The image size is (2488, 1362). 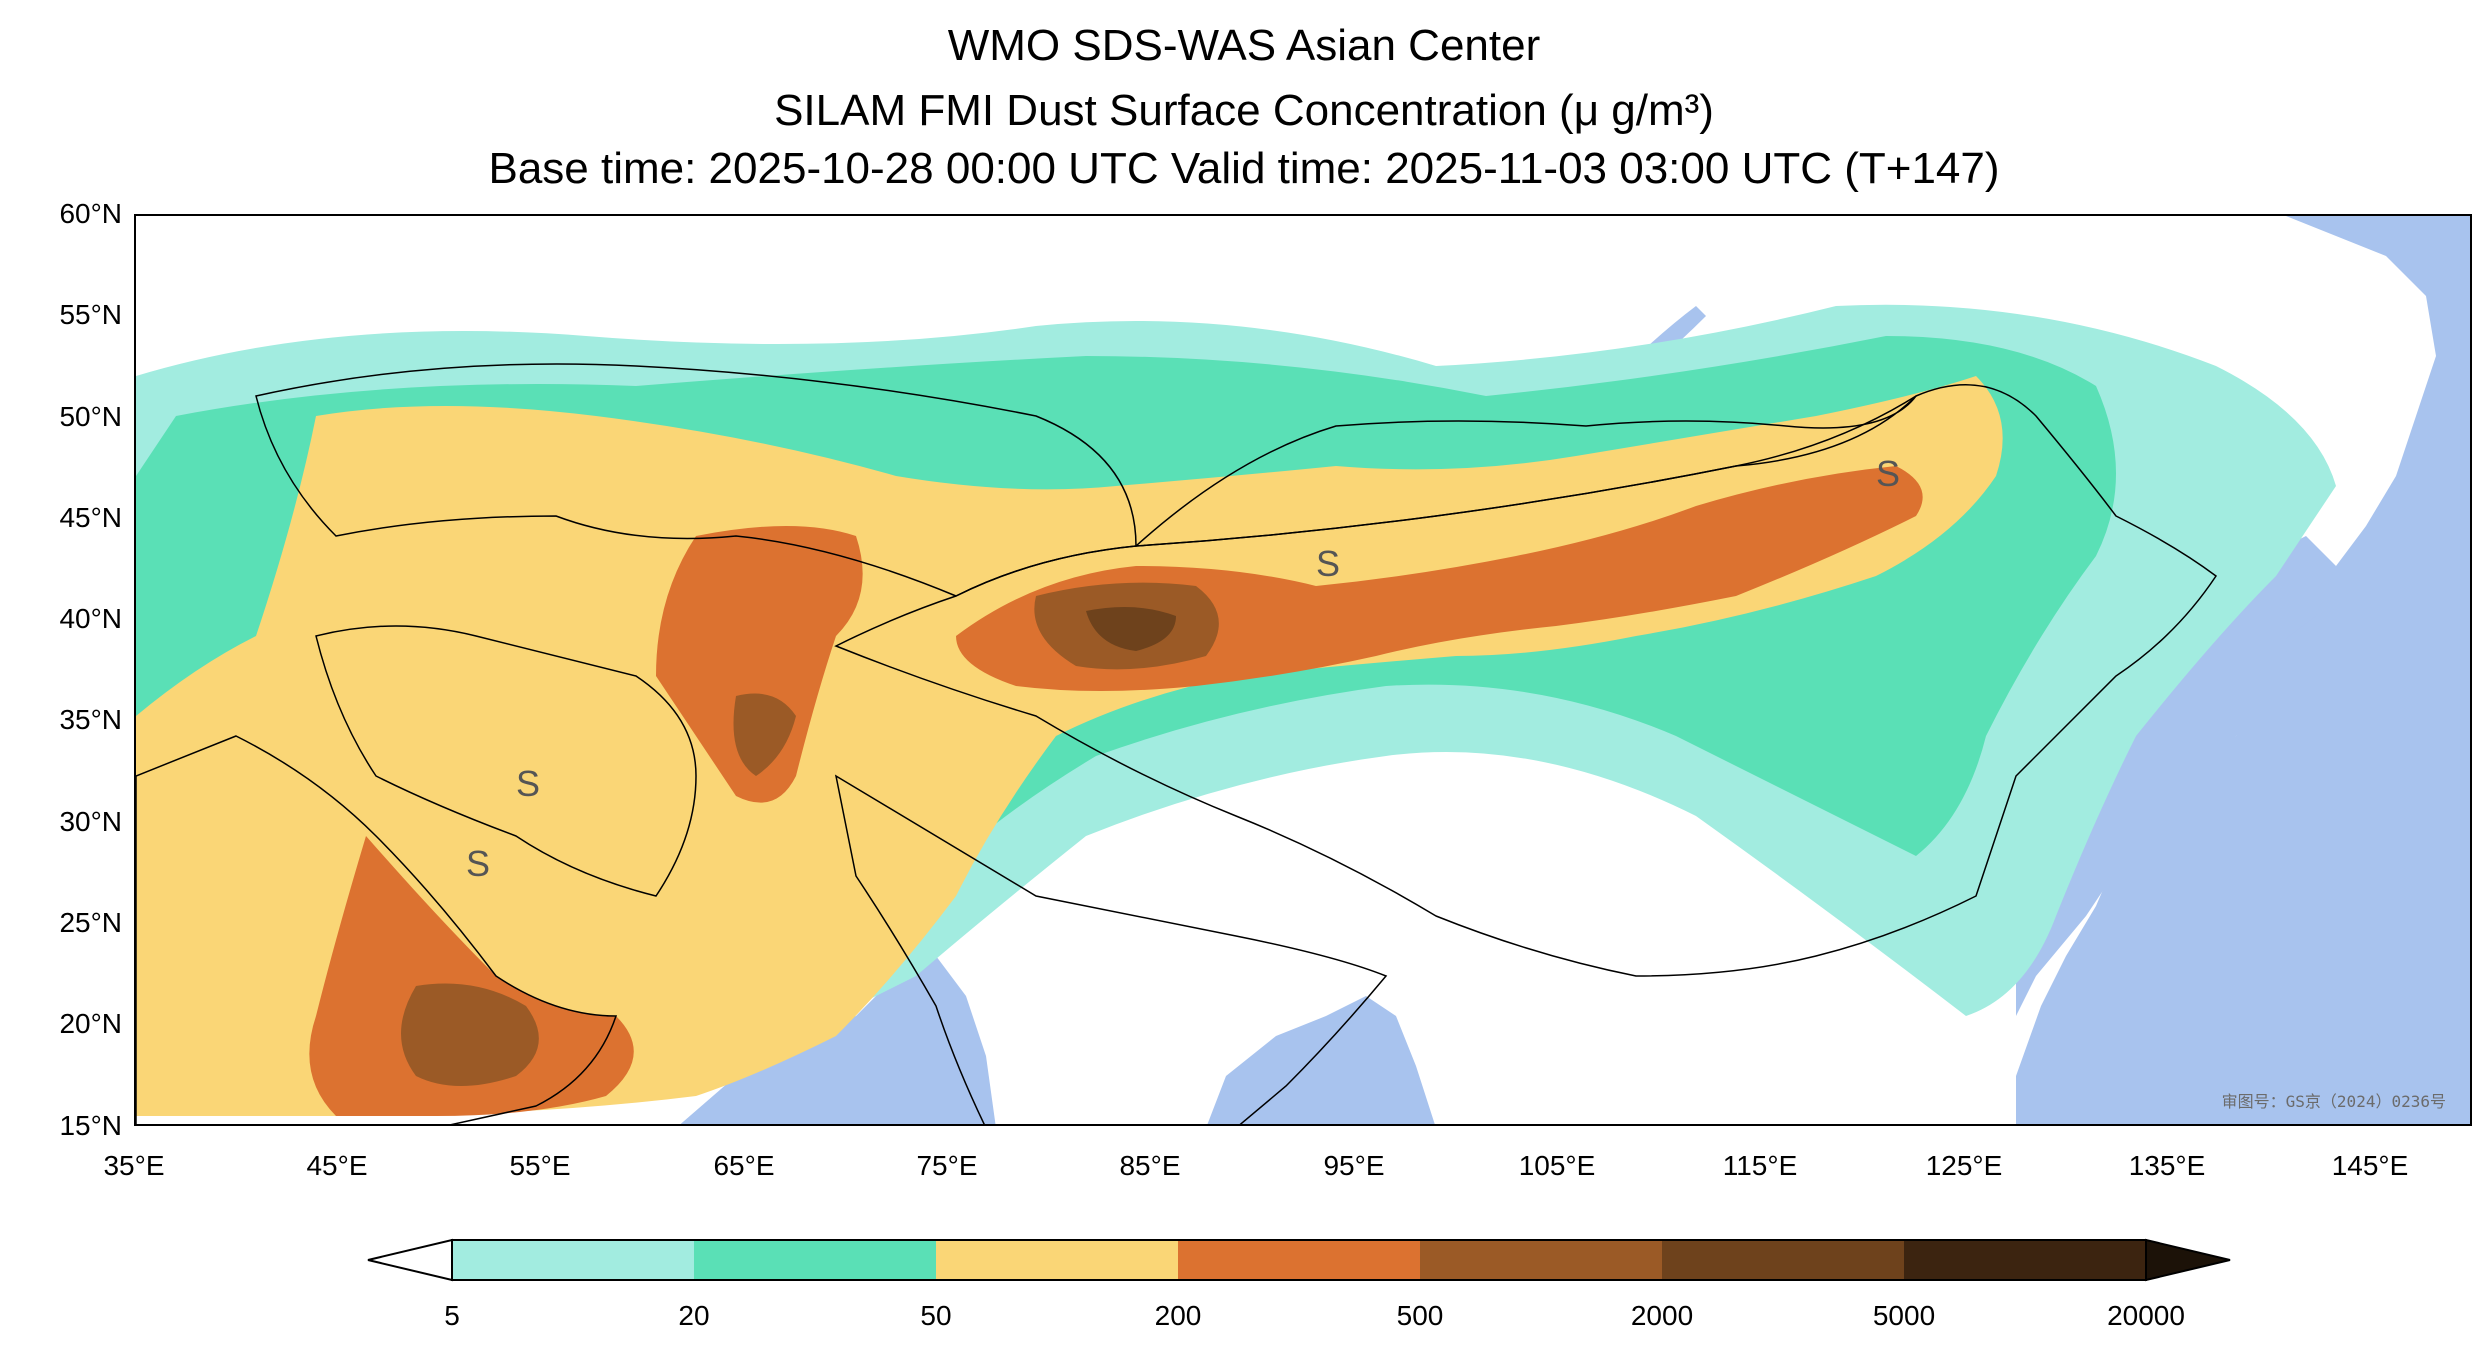 What do you see at coordinates (90, 719) in the screenshot?
I see `lat-label-35: 35°N` at bounding box center [90, 719].